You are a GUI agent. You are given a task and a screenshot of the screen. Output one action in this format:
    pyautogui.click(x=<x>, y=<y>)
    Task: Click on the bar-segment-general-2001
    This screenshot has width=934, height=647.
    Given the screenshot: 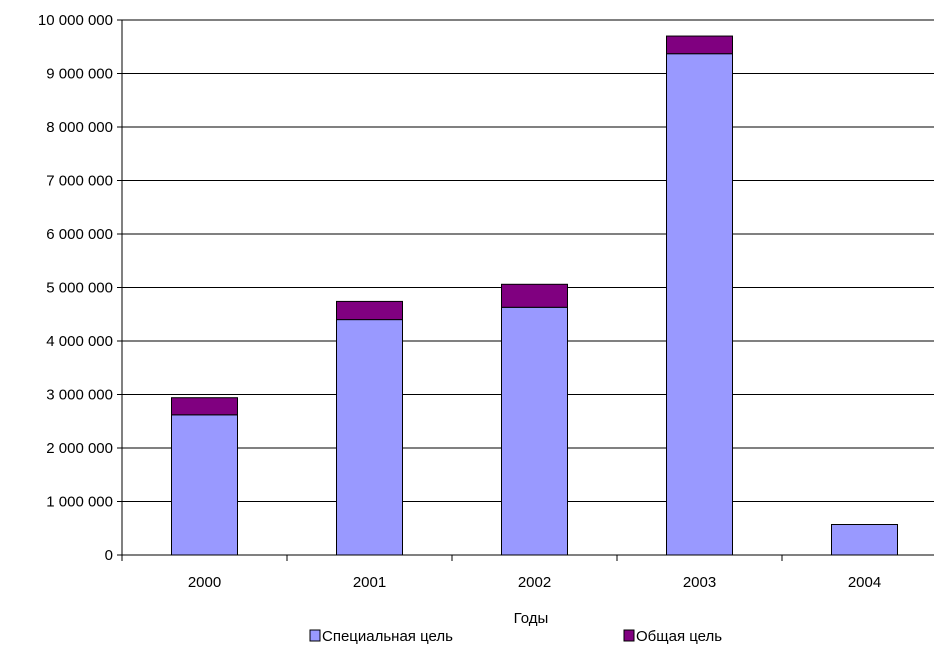 What is the action you would take?
    pyautogui.click(x=369, y=310)
    